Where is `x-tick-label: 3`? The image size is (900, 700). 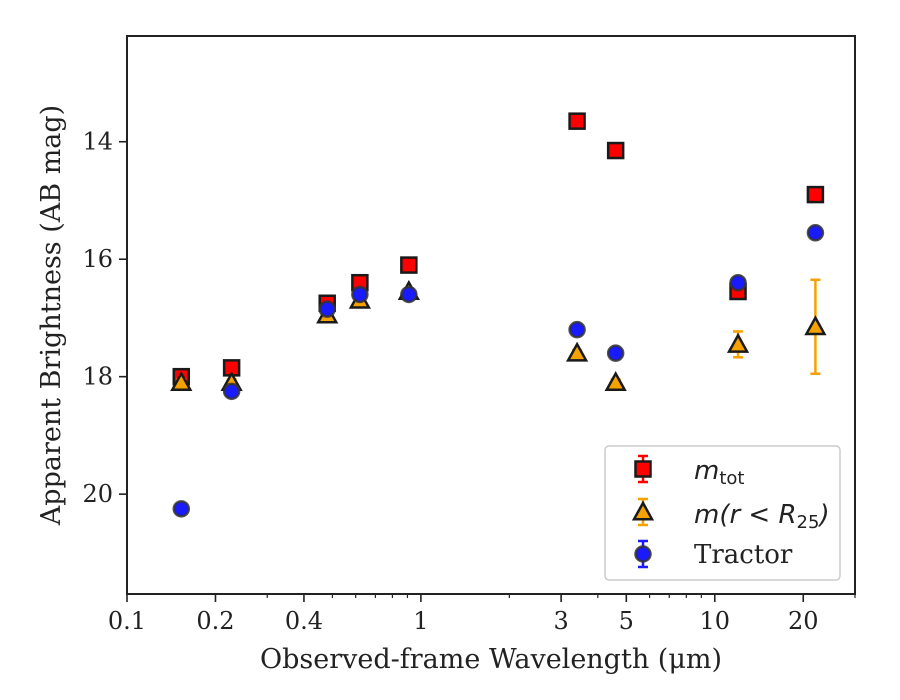 x-tick-label: 3 is located at coordinates (560, 621).